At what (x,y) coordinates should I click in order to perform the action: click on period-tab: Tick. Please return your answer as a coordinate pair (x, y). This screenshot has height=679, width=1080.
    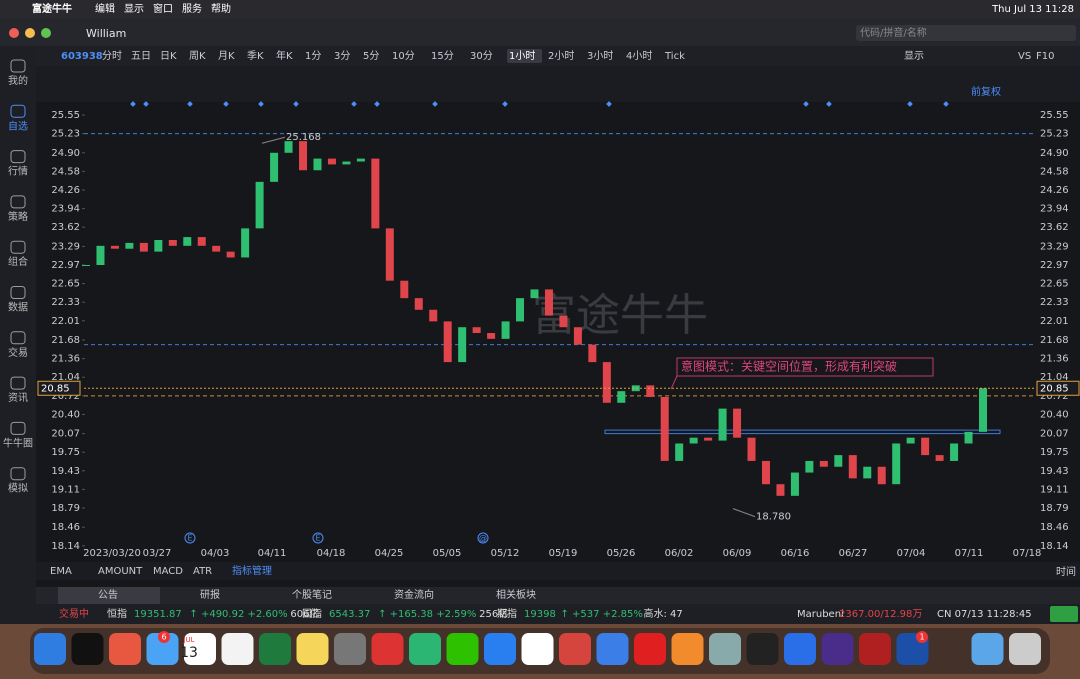
    Looking at the image, I should click on (674, 56).